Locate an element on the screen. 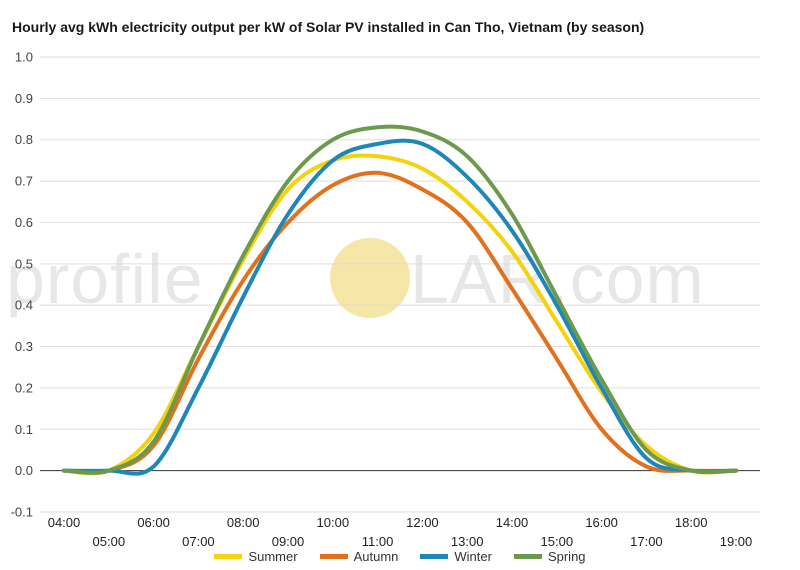  legend-label: Summer is located at coordinates (273, 556).